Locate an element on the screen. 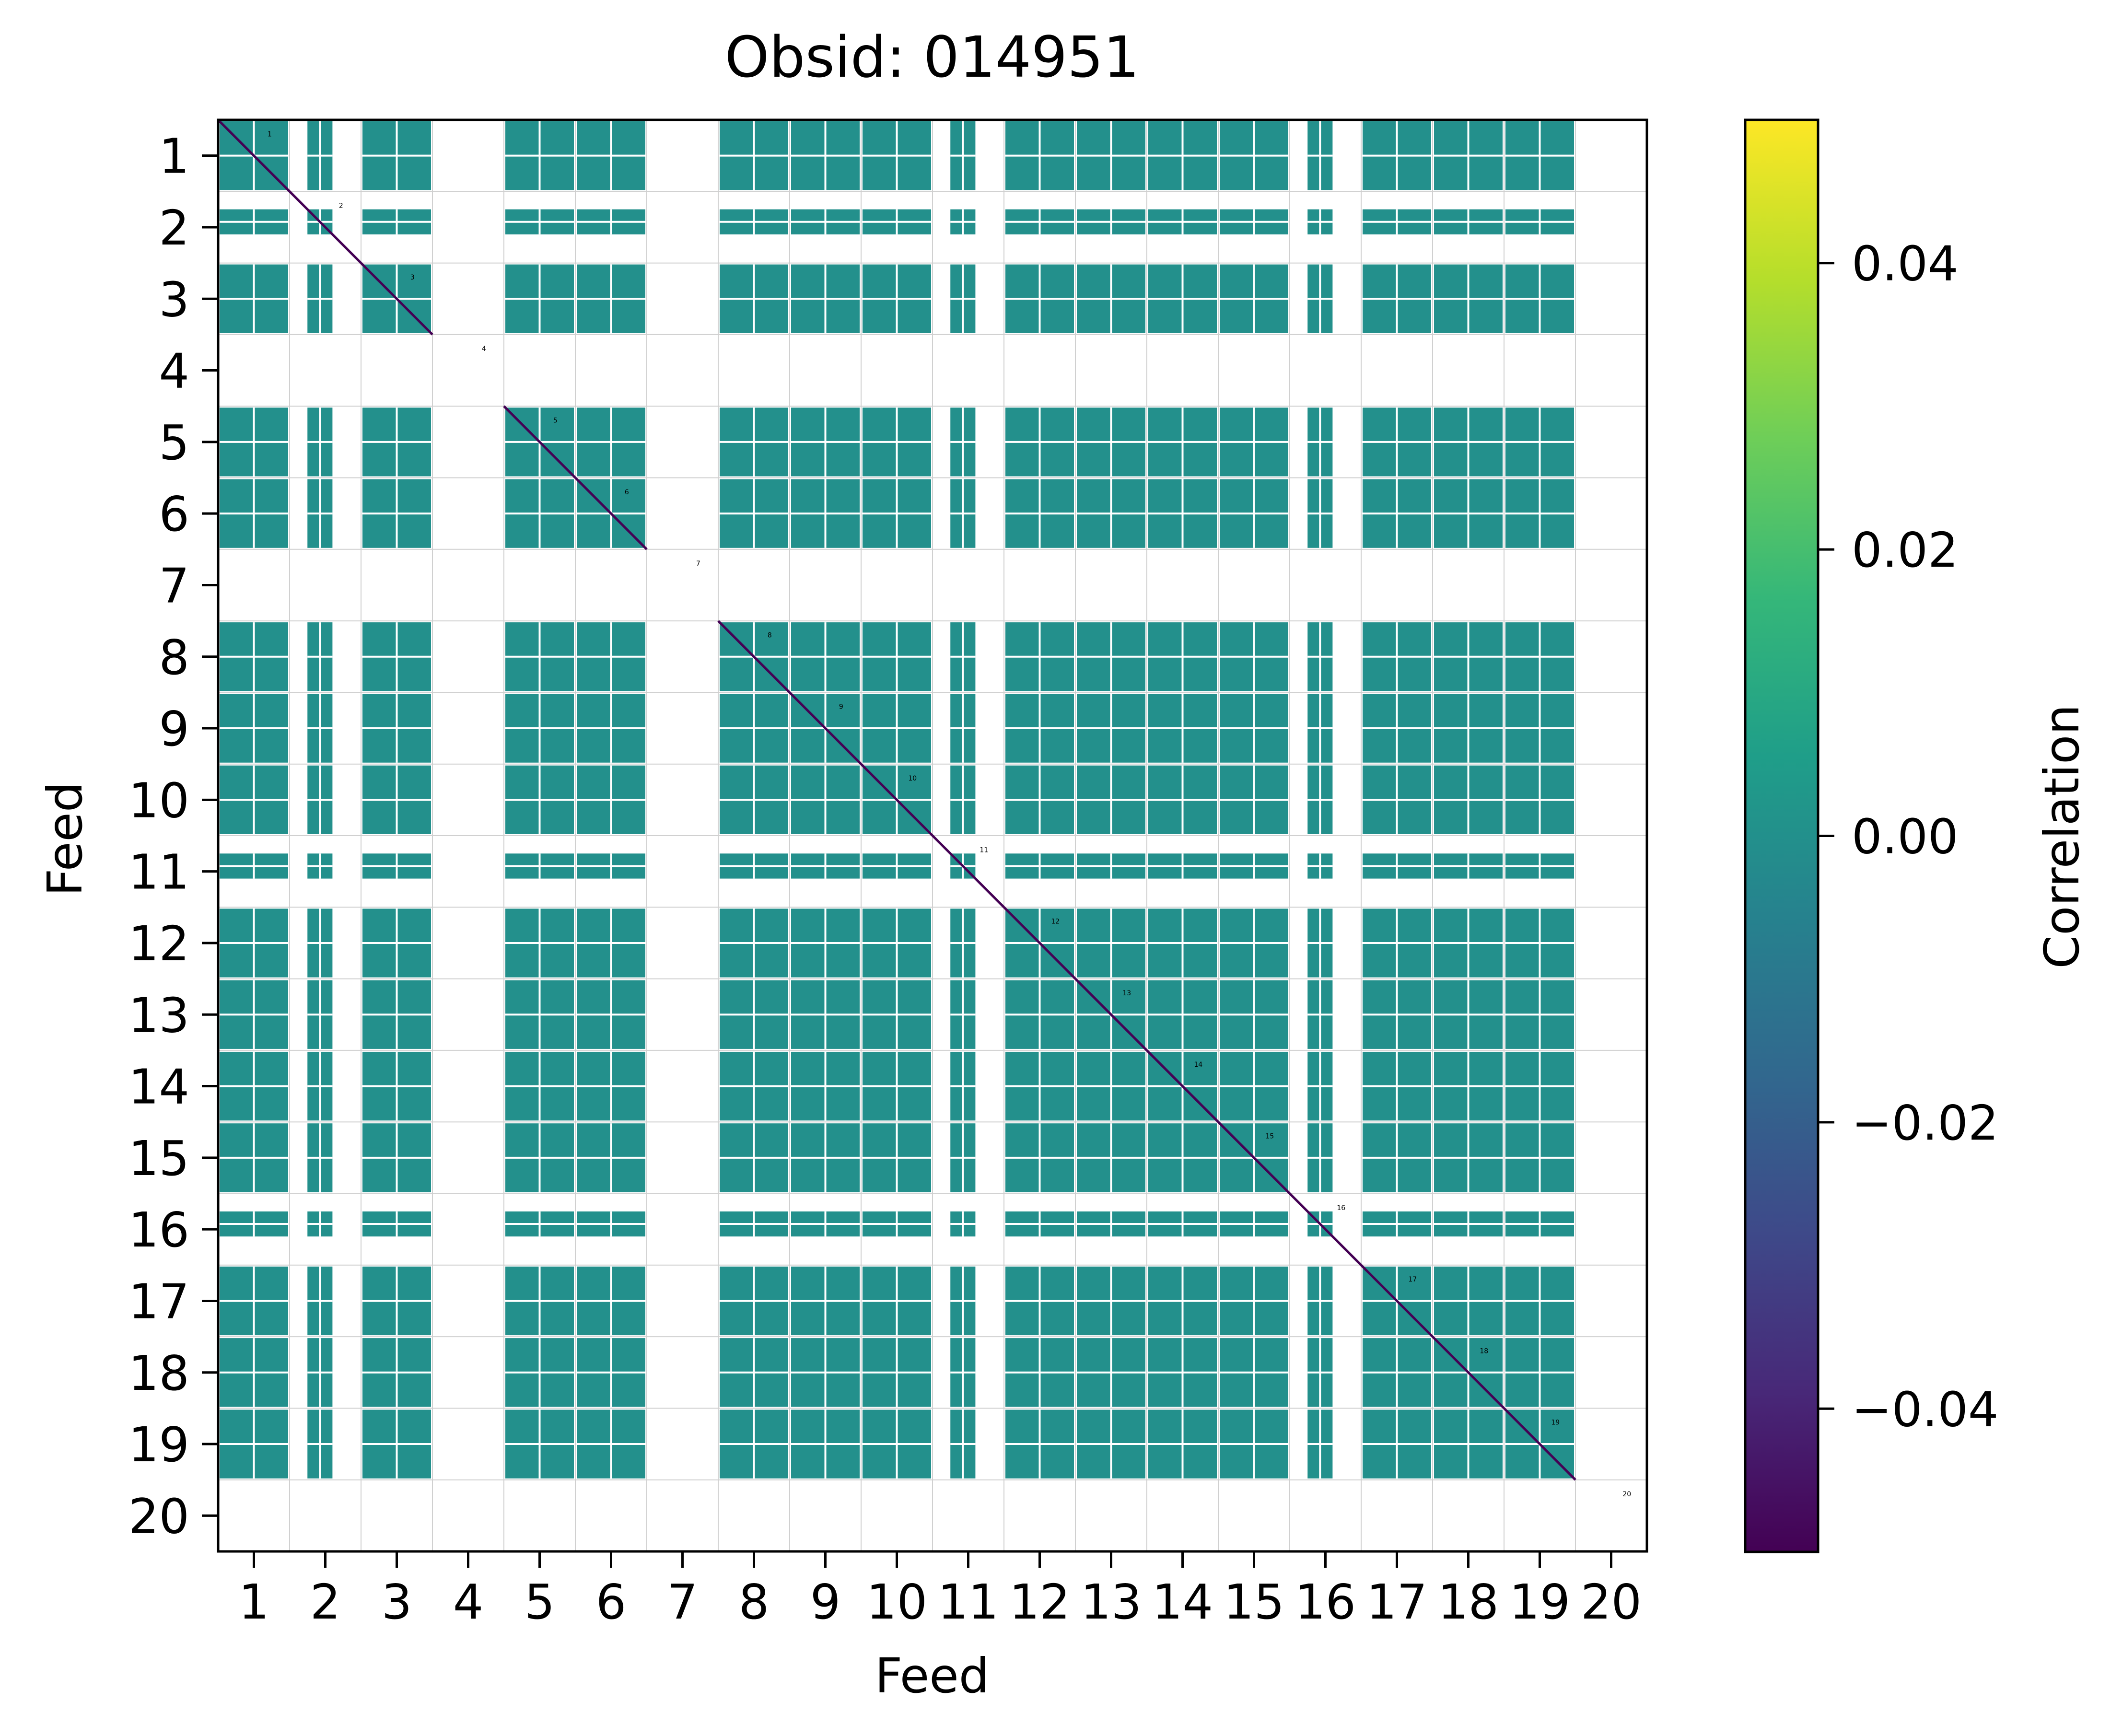 The height and width of the screenshot is (1736, 2111). y-tick-label: 1 is located at coordinates (174, 156).